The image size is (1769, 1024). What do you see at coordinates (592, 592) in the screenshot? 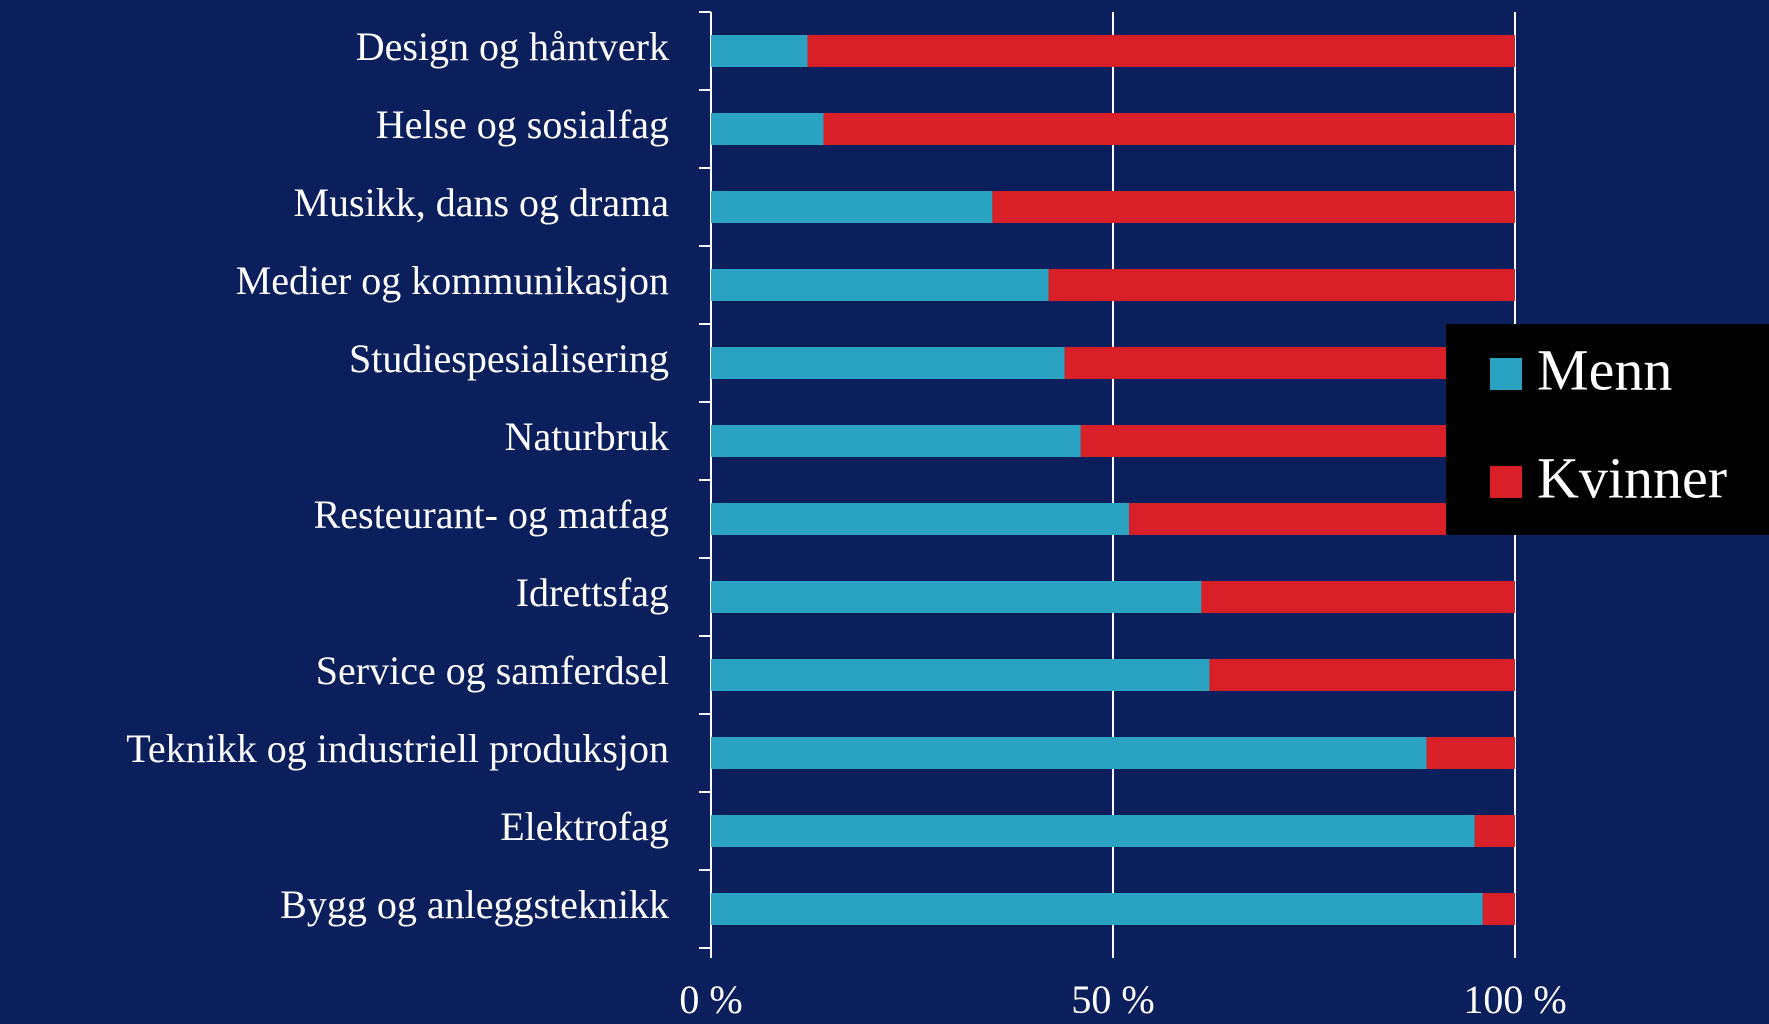
I see `y-tick-label: Idrettsfag` at bounding box center [592, 592].